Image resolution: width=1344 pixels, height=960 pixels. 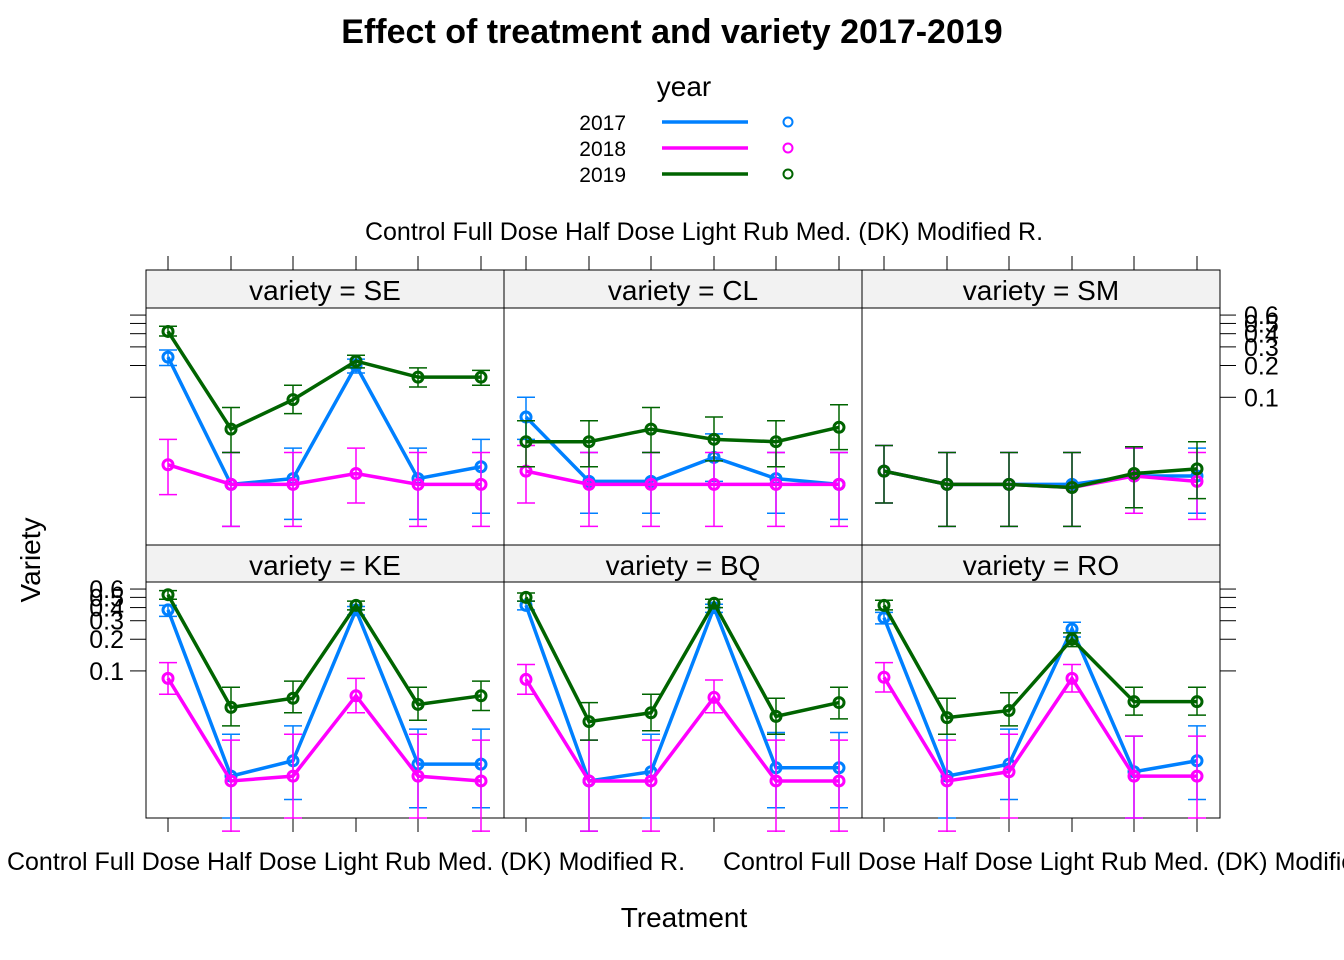 I want to click on legend-label-2017: 2017, so click(x=602, y=123).